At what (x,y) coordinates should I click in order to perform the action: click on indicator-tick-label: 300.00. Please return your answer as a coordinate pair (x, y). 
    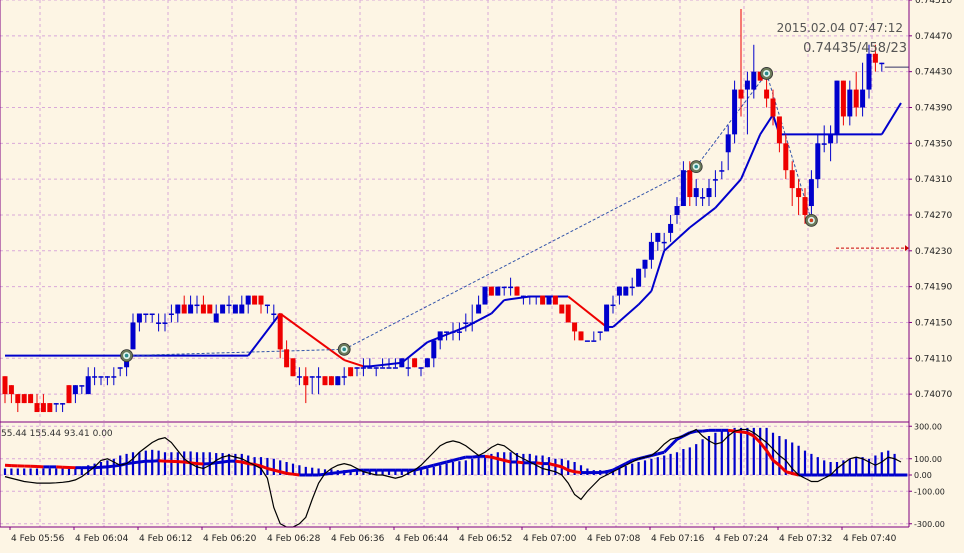
    Looking at the image, I should click on (928, 426).